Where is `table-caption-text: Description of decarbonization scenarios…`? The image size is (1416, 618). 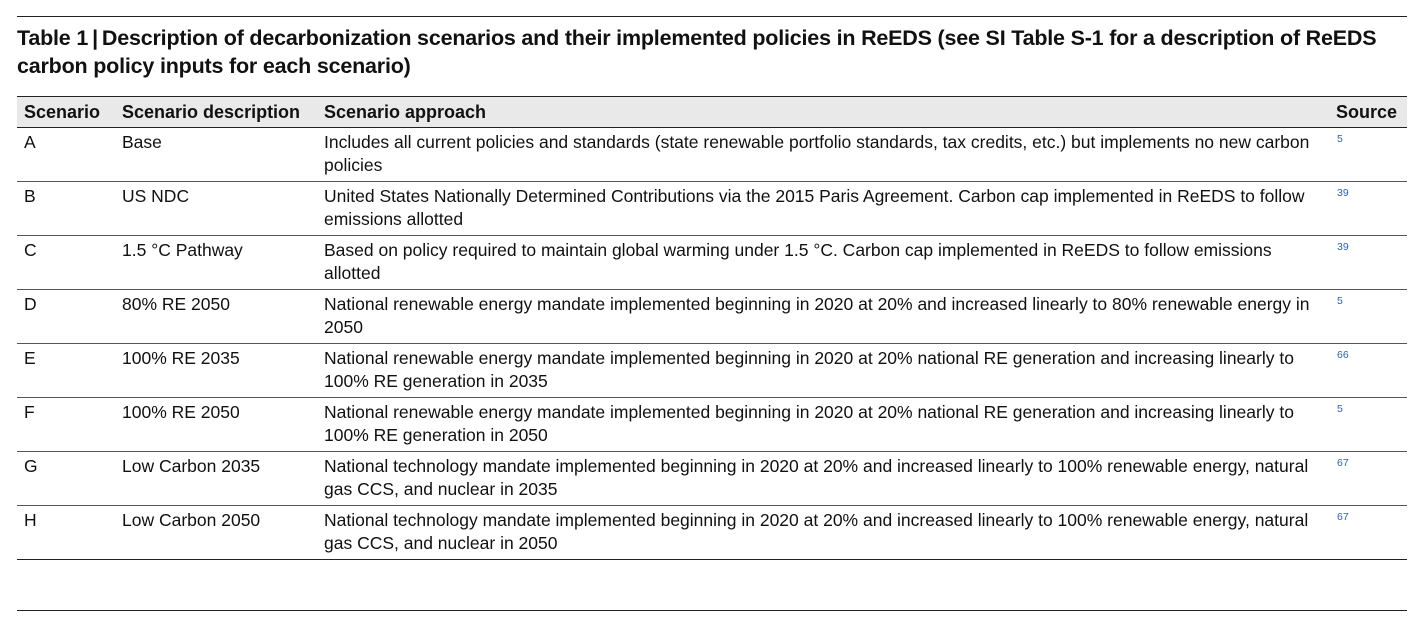 table-caption-text: Description of decarbonization scenarios… is located at coordinates (697, 52).